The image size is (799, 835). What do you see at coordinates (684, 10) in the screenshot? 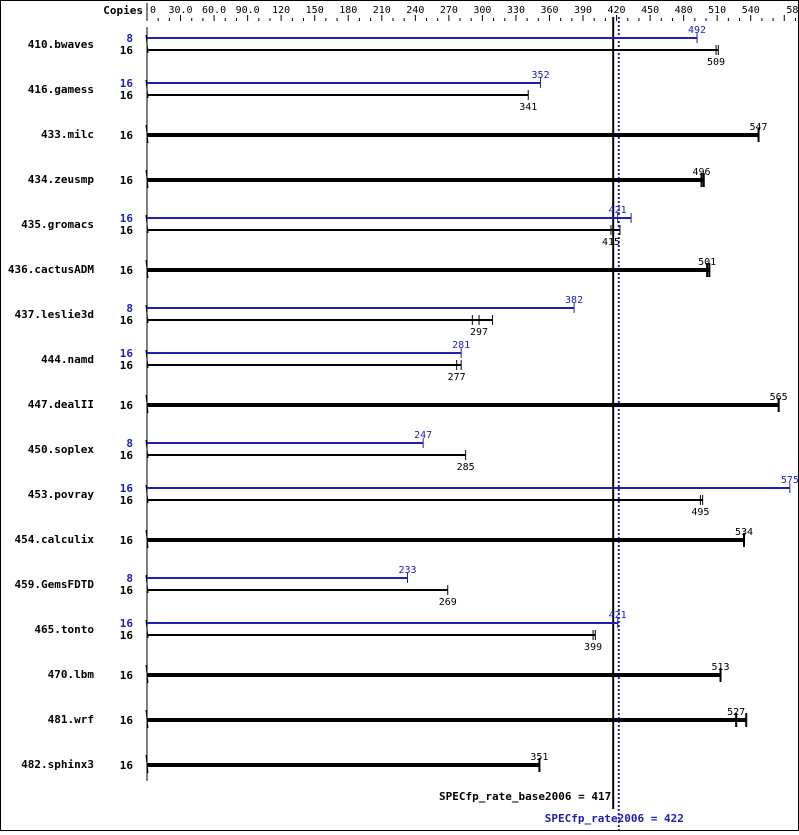
I see `tick-label: 480` at bounding box center [684, 10].